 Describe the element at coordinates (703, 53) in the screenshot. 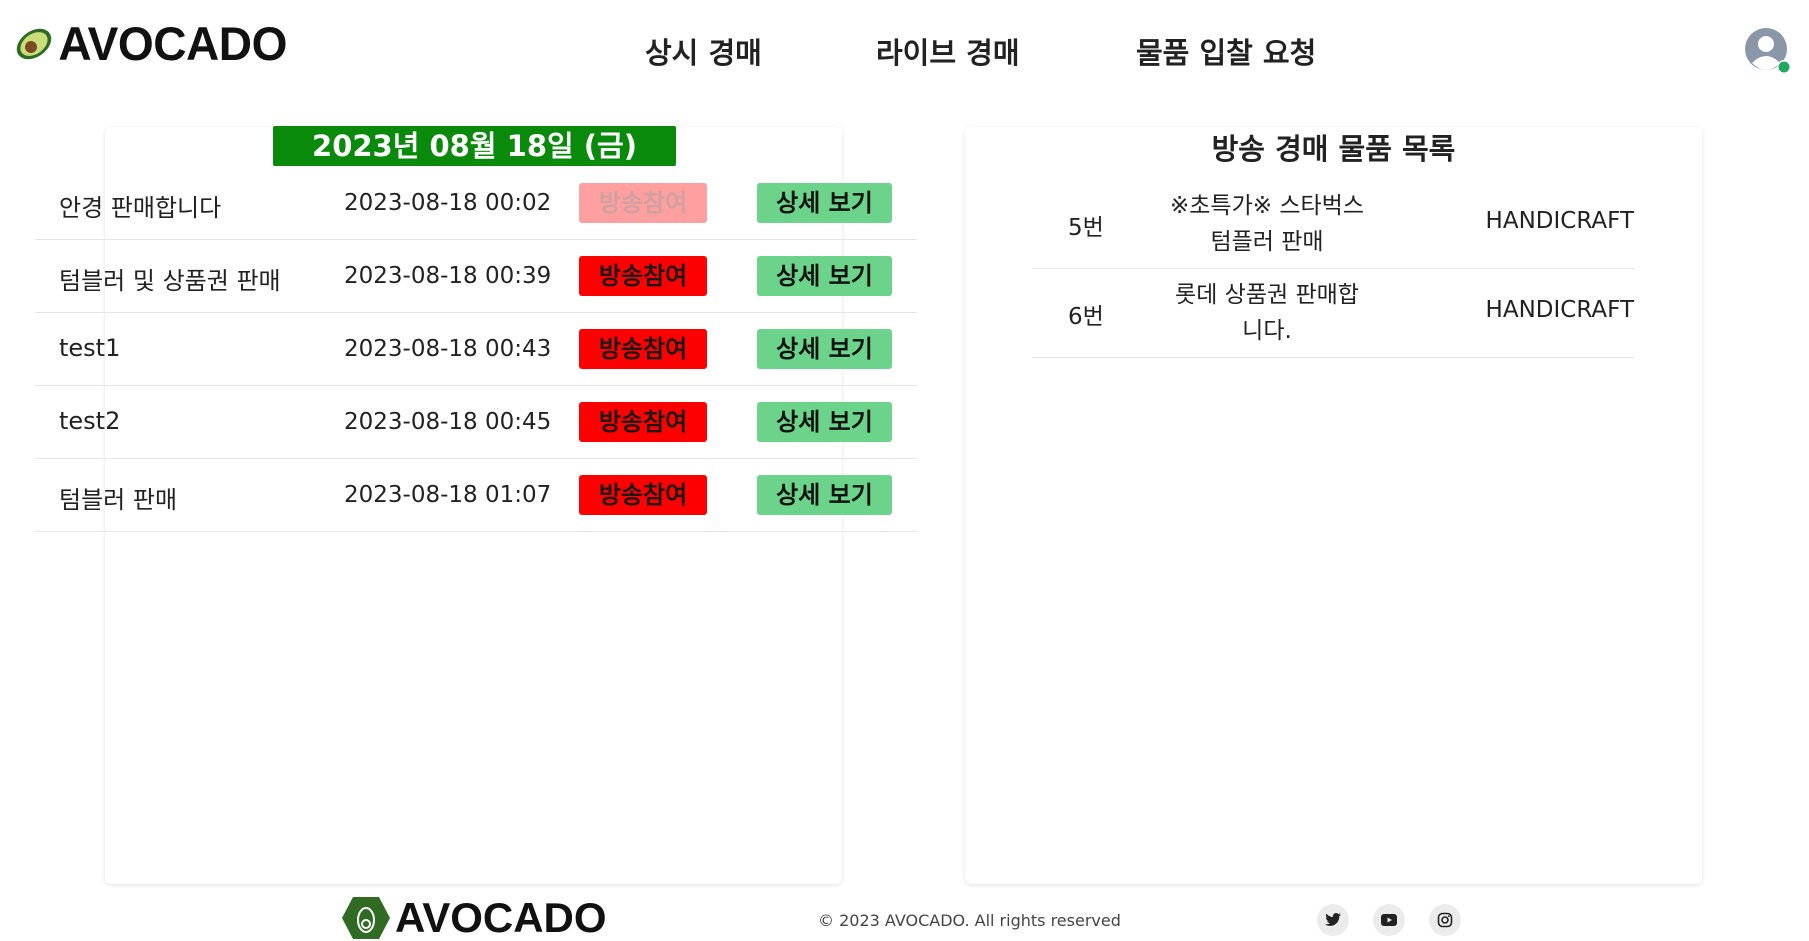

I see `nav-regular-auction: 상시 경매` at that location.